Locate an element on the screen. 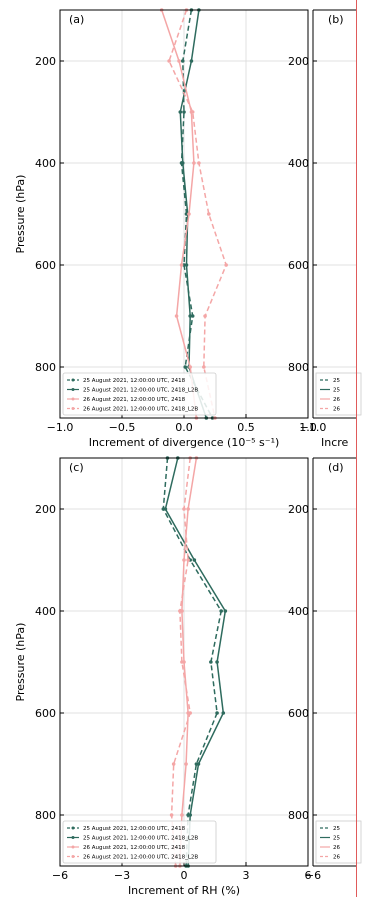  legend-entry: 25 August 2021, 12:00:00 UTC, 2418 is located at coordinates (134, 829).